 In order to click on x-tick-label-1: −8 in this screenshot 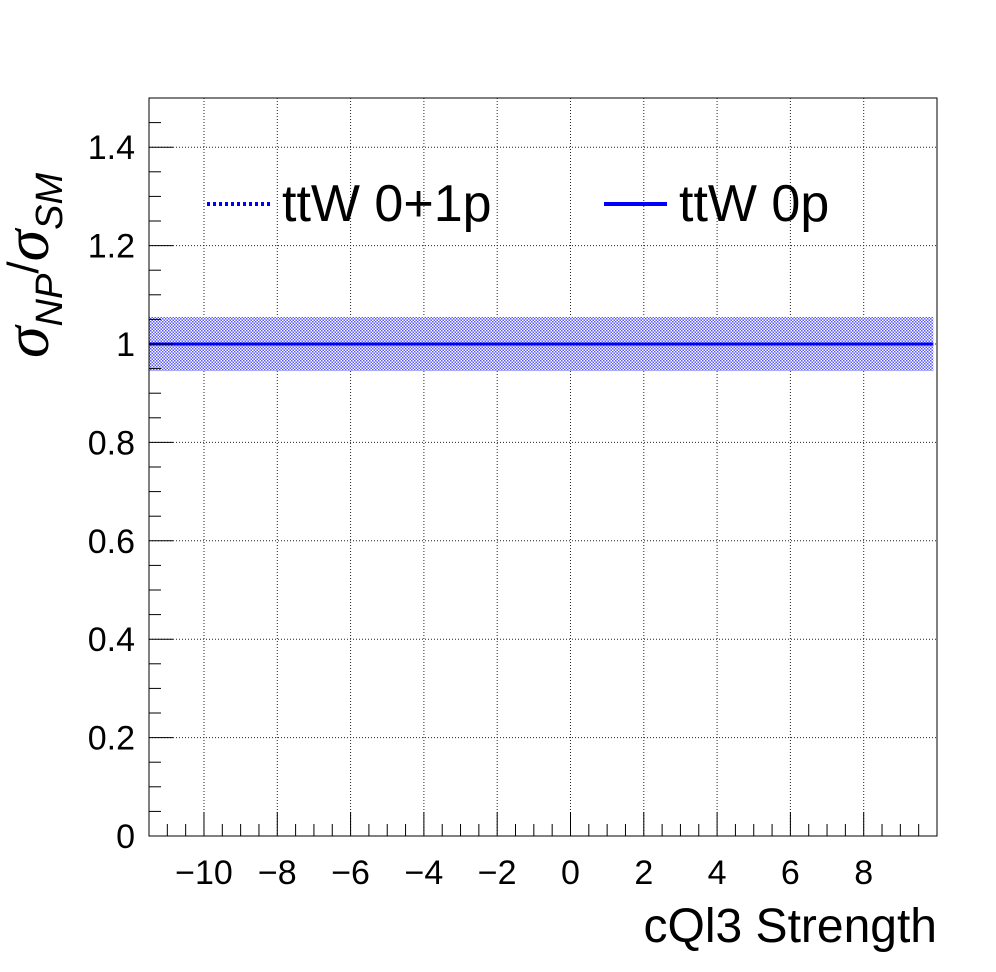, I will do `click(277, 873)`.